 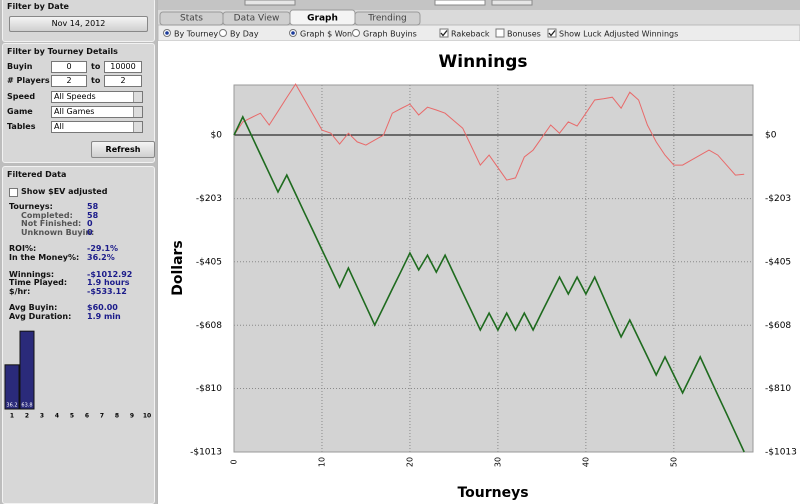 What do you see at coordinates (102, 416) in the screenshot?
I see `mini-x-label: 7` at bounding box center [102, 416].